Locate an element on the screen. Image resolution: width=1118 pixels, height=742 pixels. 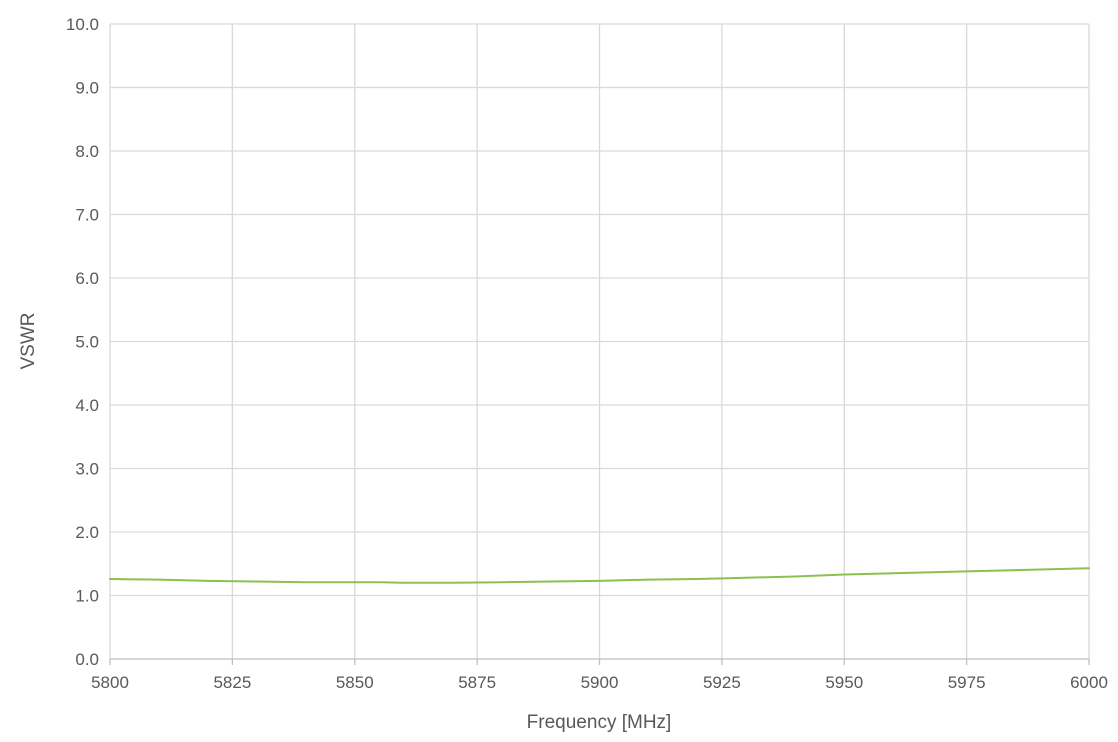
y-tick-label: 8.0 is located at coordinates (87, 151).